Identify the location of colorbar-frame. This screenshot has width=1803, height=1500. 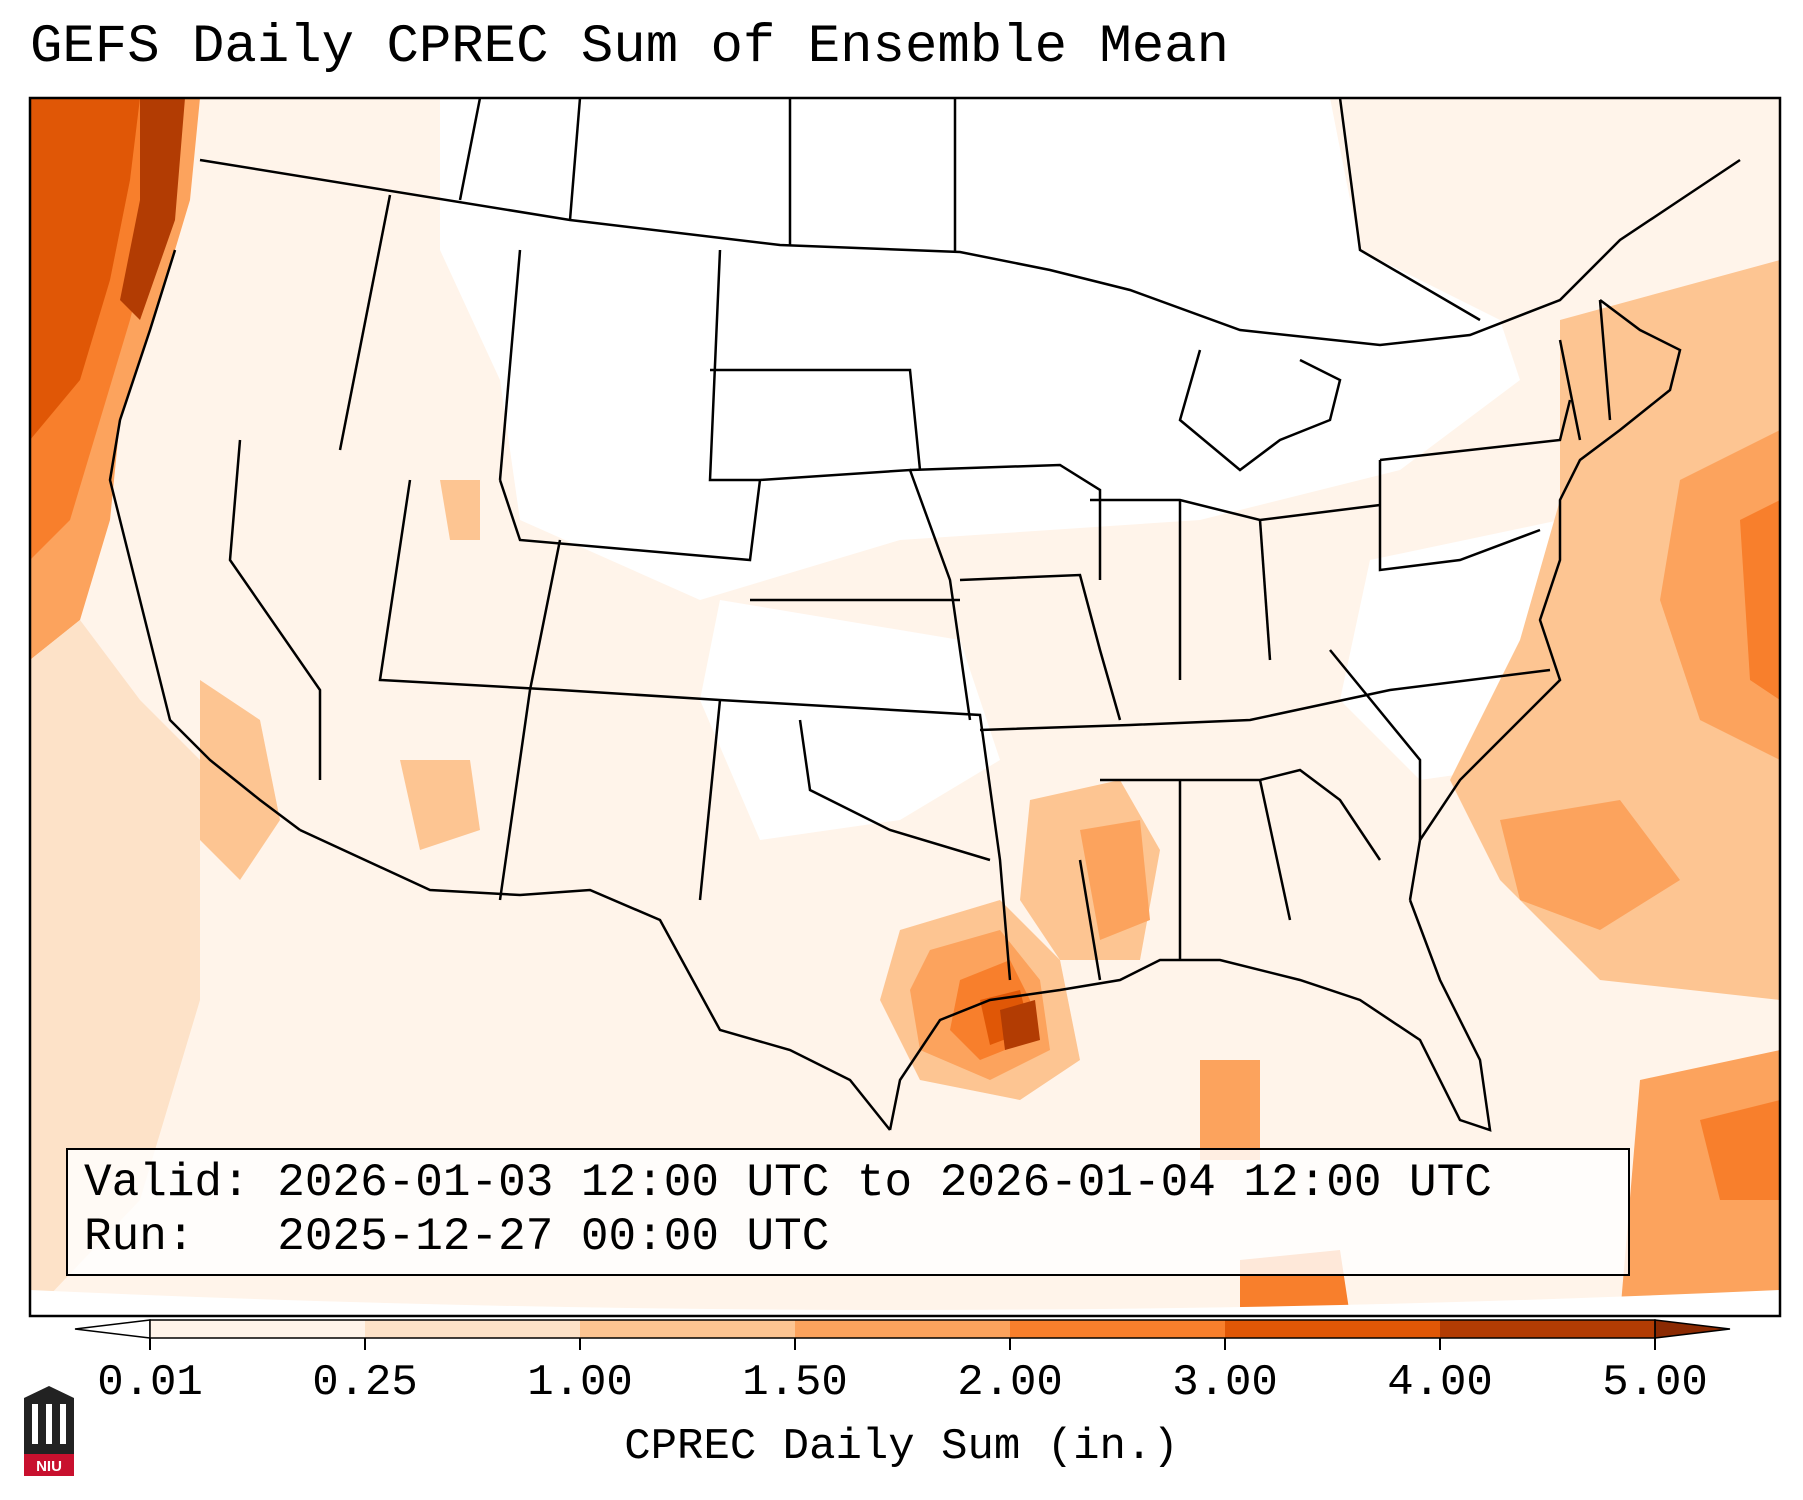
(902, 1329).